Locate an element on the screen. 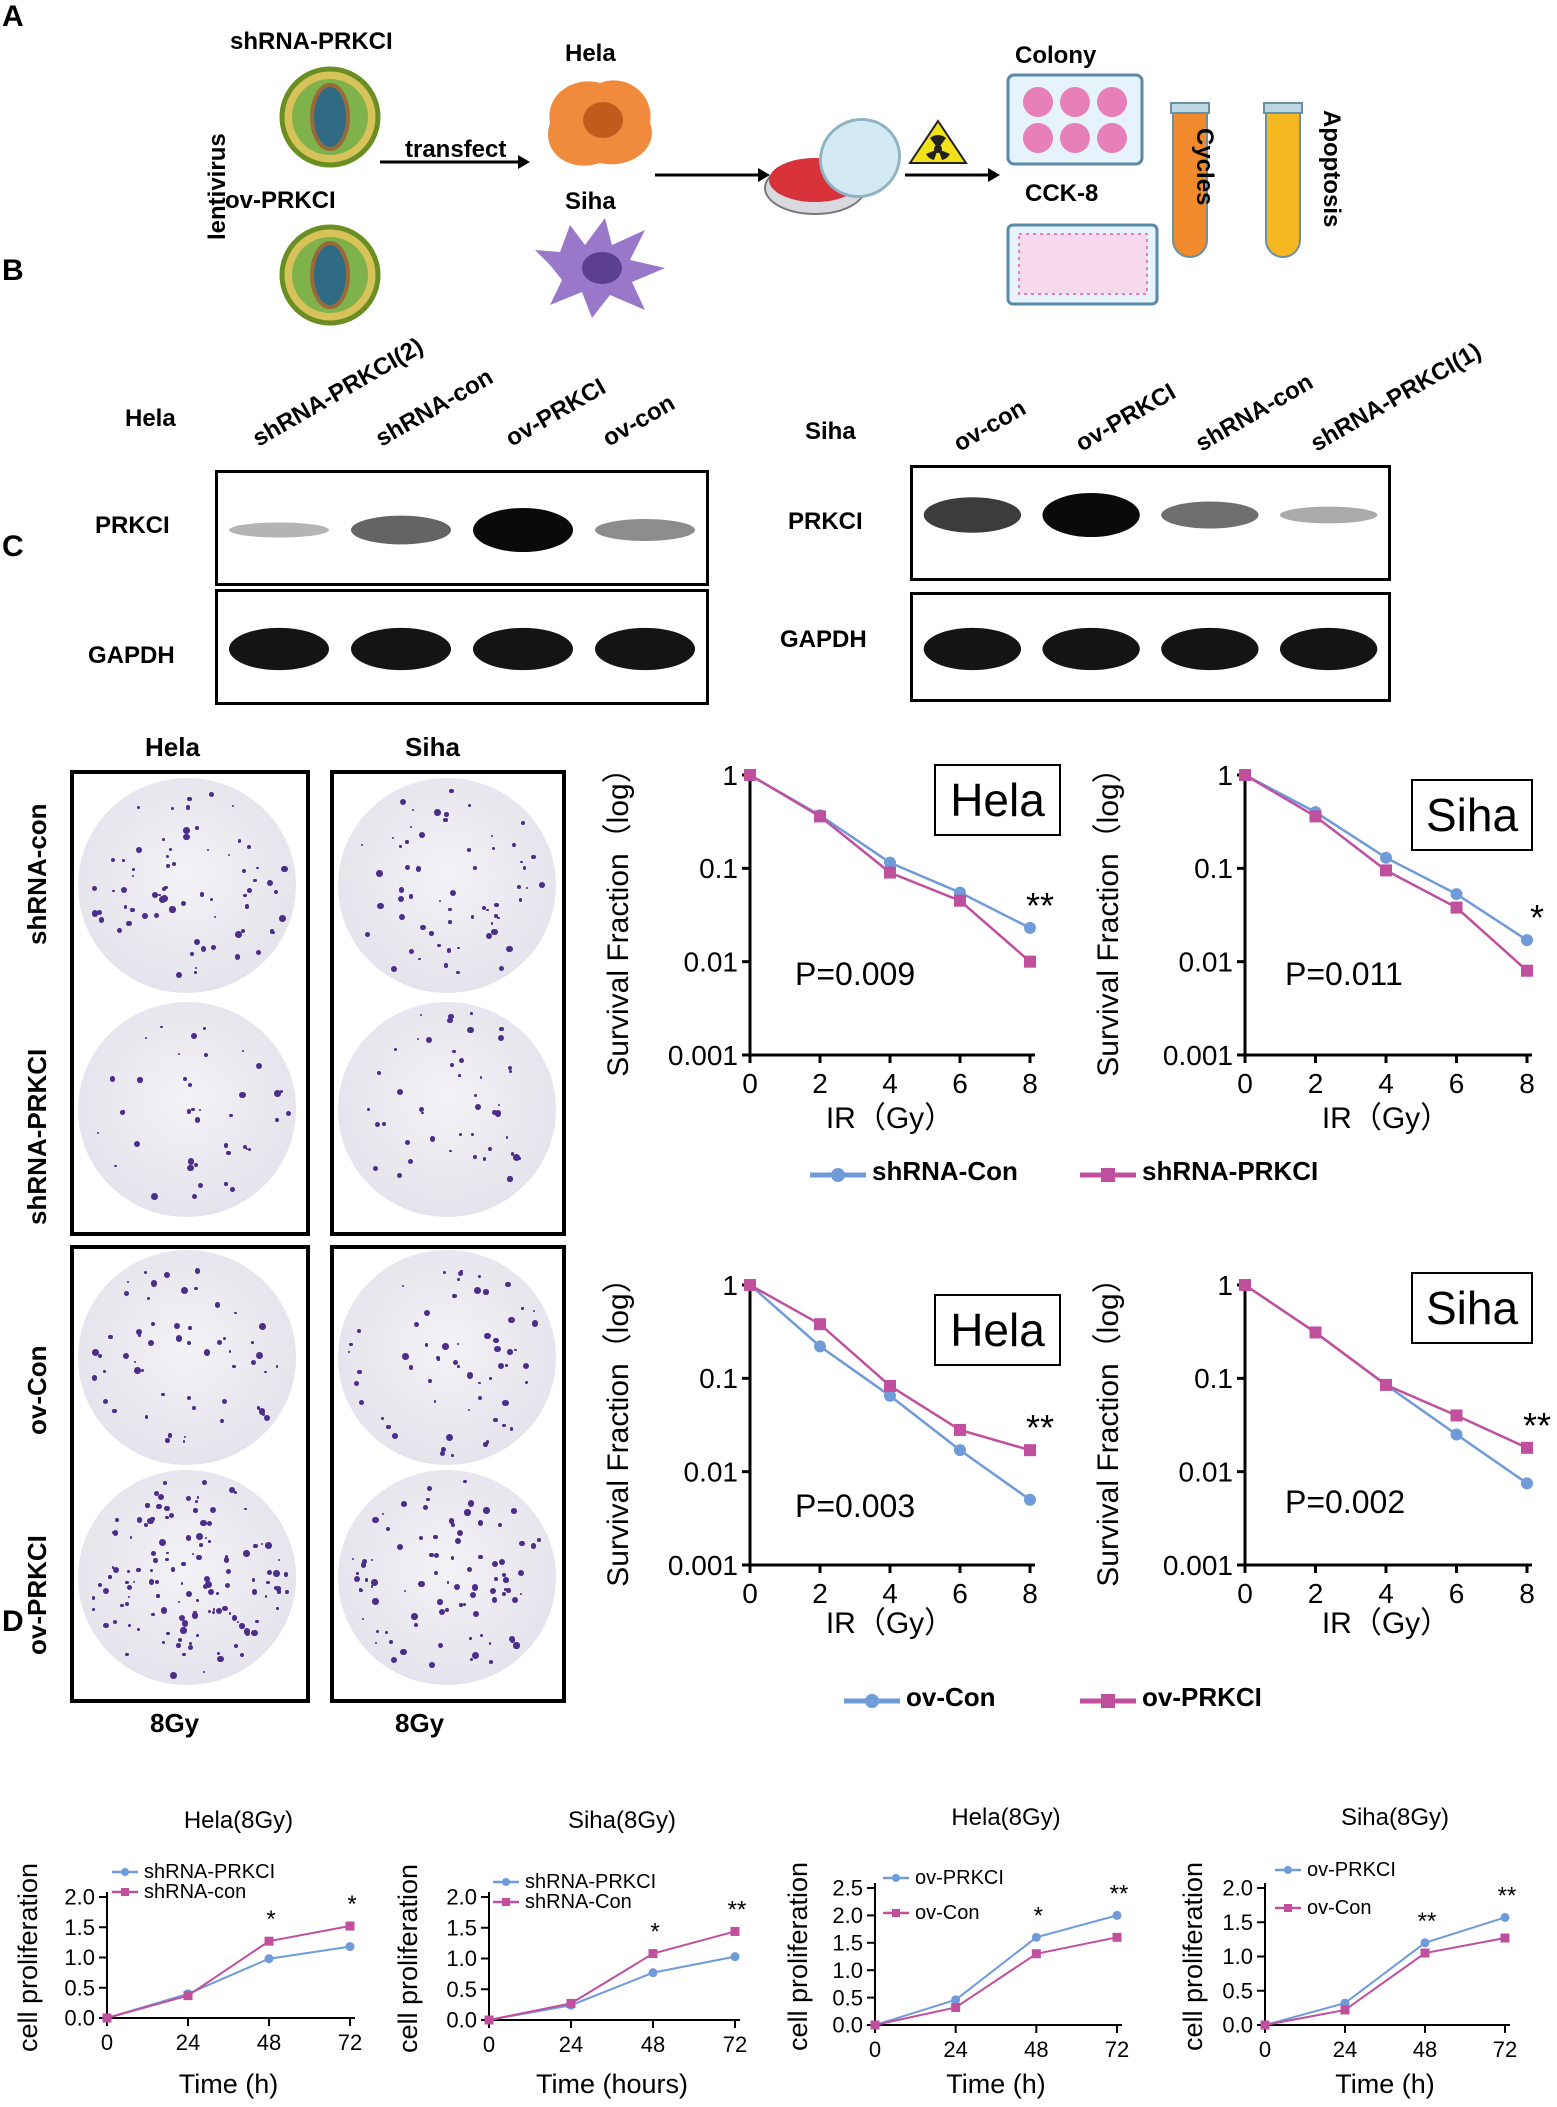 Image resolution: width=1557 pixels, height=2107 pixels. colony-plate-icon is located at coordinates (1075, 119).